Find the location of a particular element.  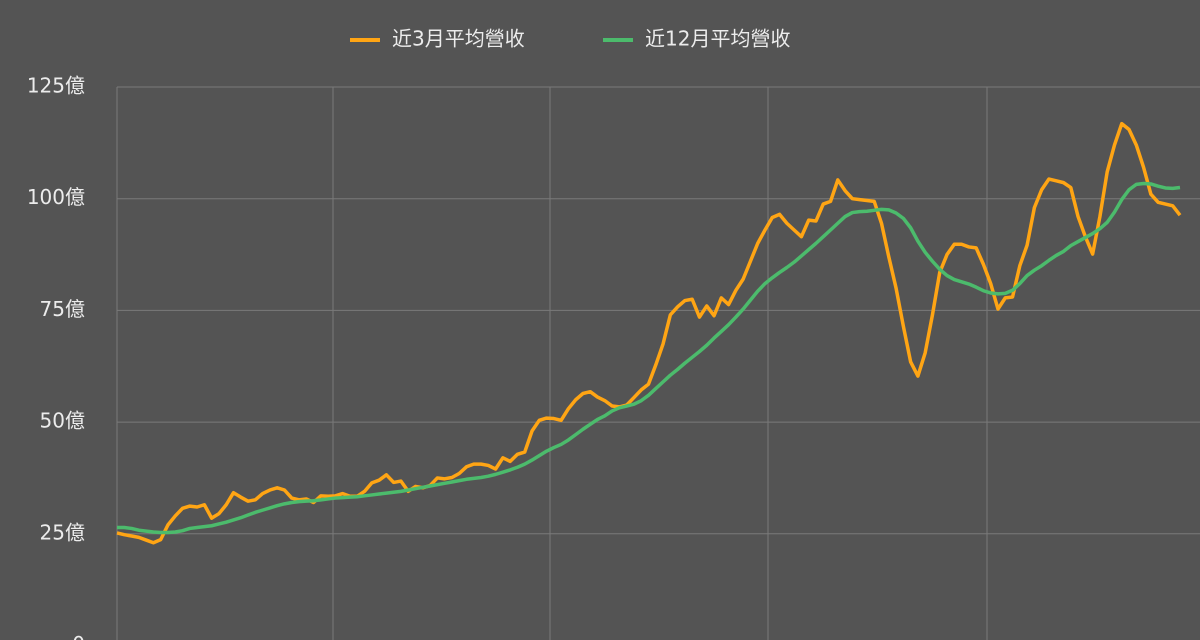

legend-label: 近12月平均營收 is located at coordinates (717, 39).